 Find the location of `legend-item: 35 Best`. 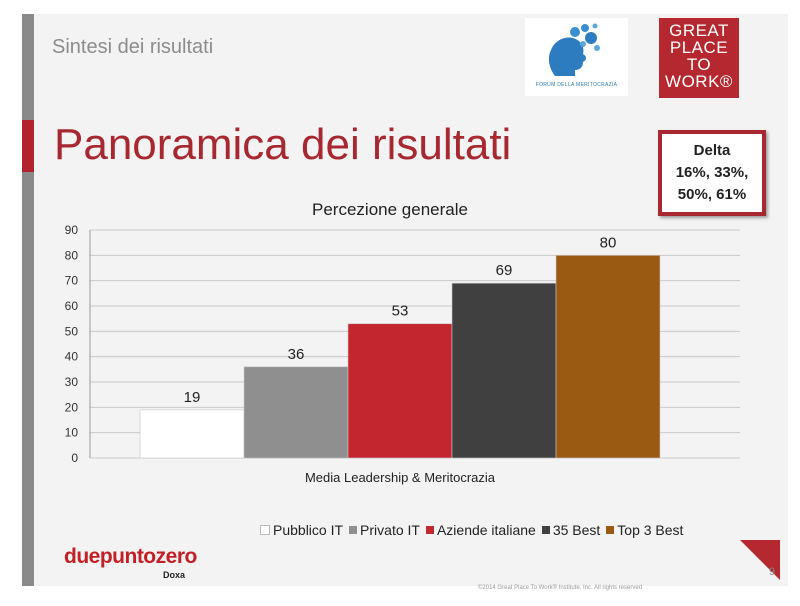

legend-item: 35 Best is located at coordinates (571, 530).